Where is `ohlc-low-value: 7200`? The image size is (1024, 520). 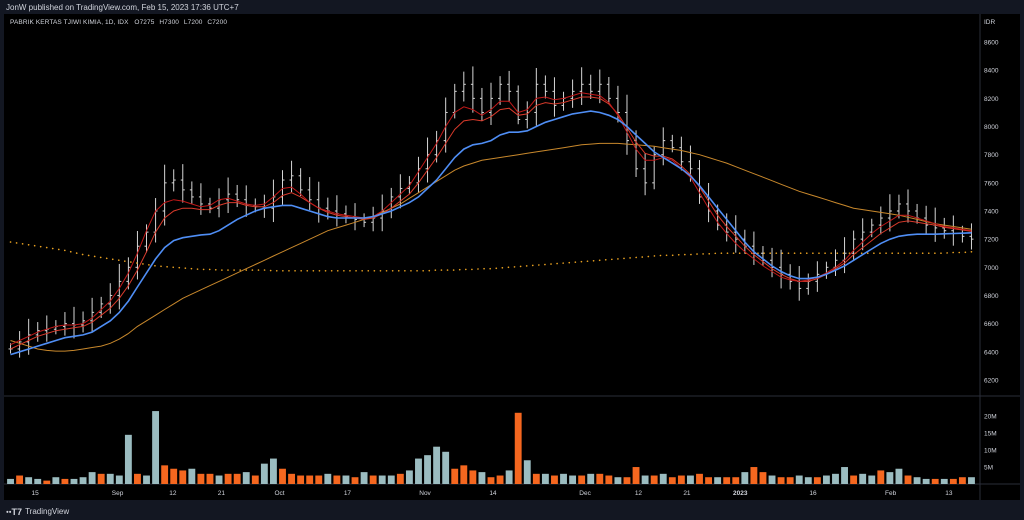 ohlc-low-value: 7200 is located at coordinates (195, 22).